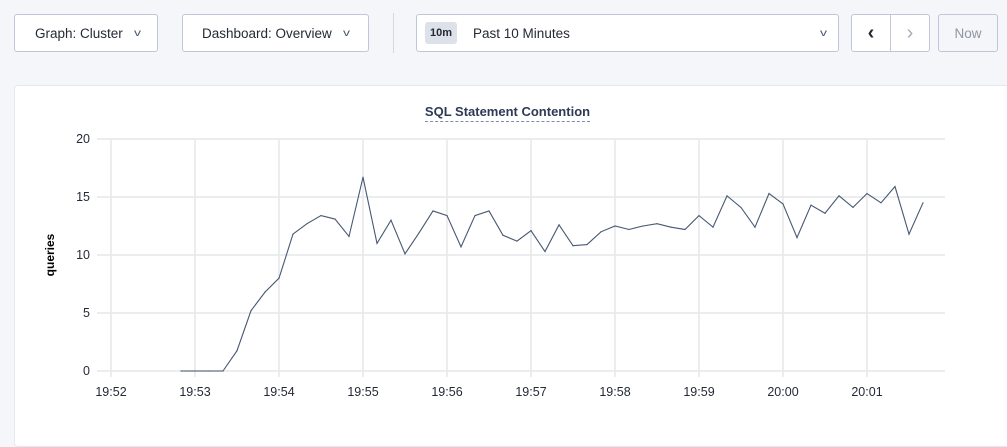 The height and width of the screenshot is (447, 1007). I want to click on now-button: Now, so click(968, 33).